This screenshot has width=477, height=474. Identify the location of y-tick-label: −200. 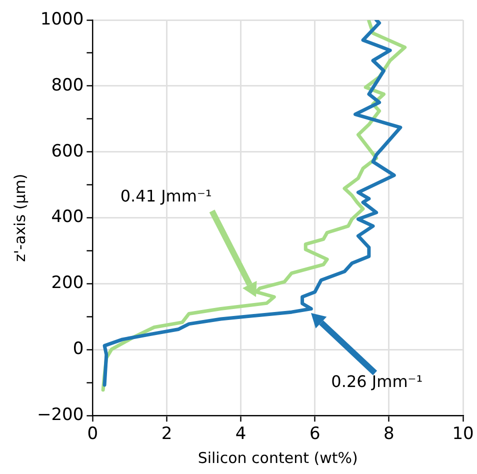
(60, 415).